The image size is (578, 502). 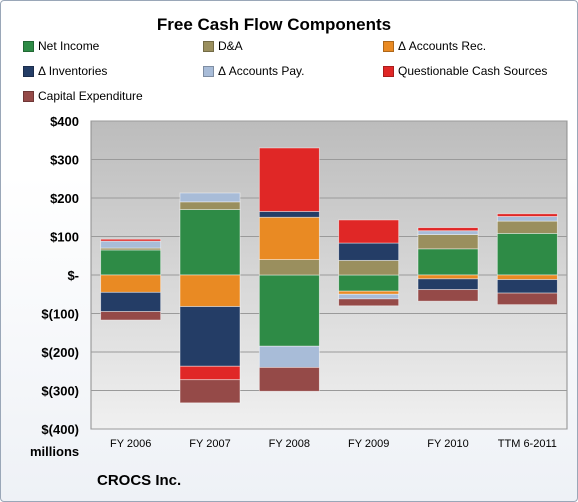 I want to click on y-tick-label: $(200), so click(x=60, y=352).